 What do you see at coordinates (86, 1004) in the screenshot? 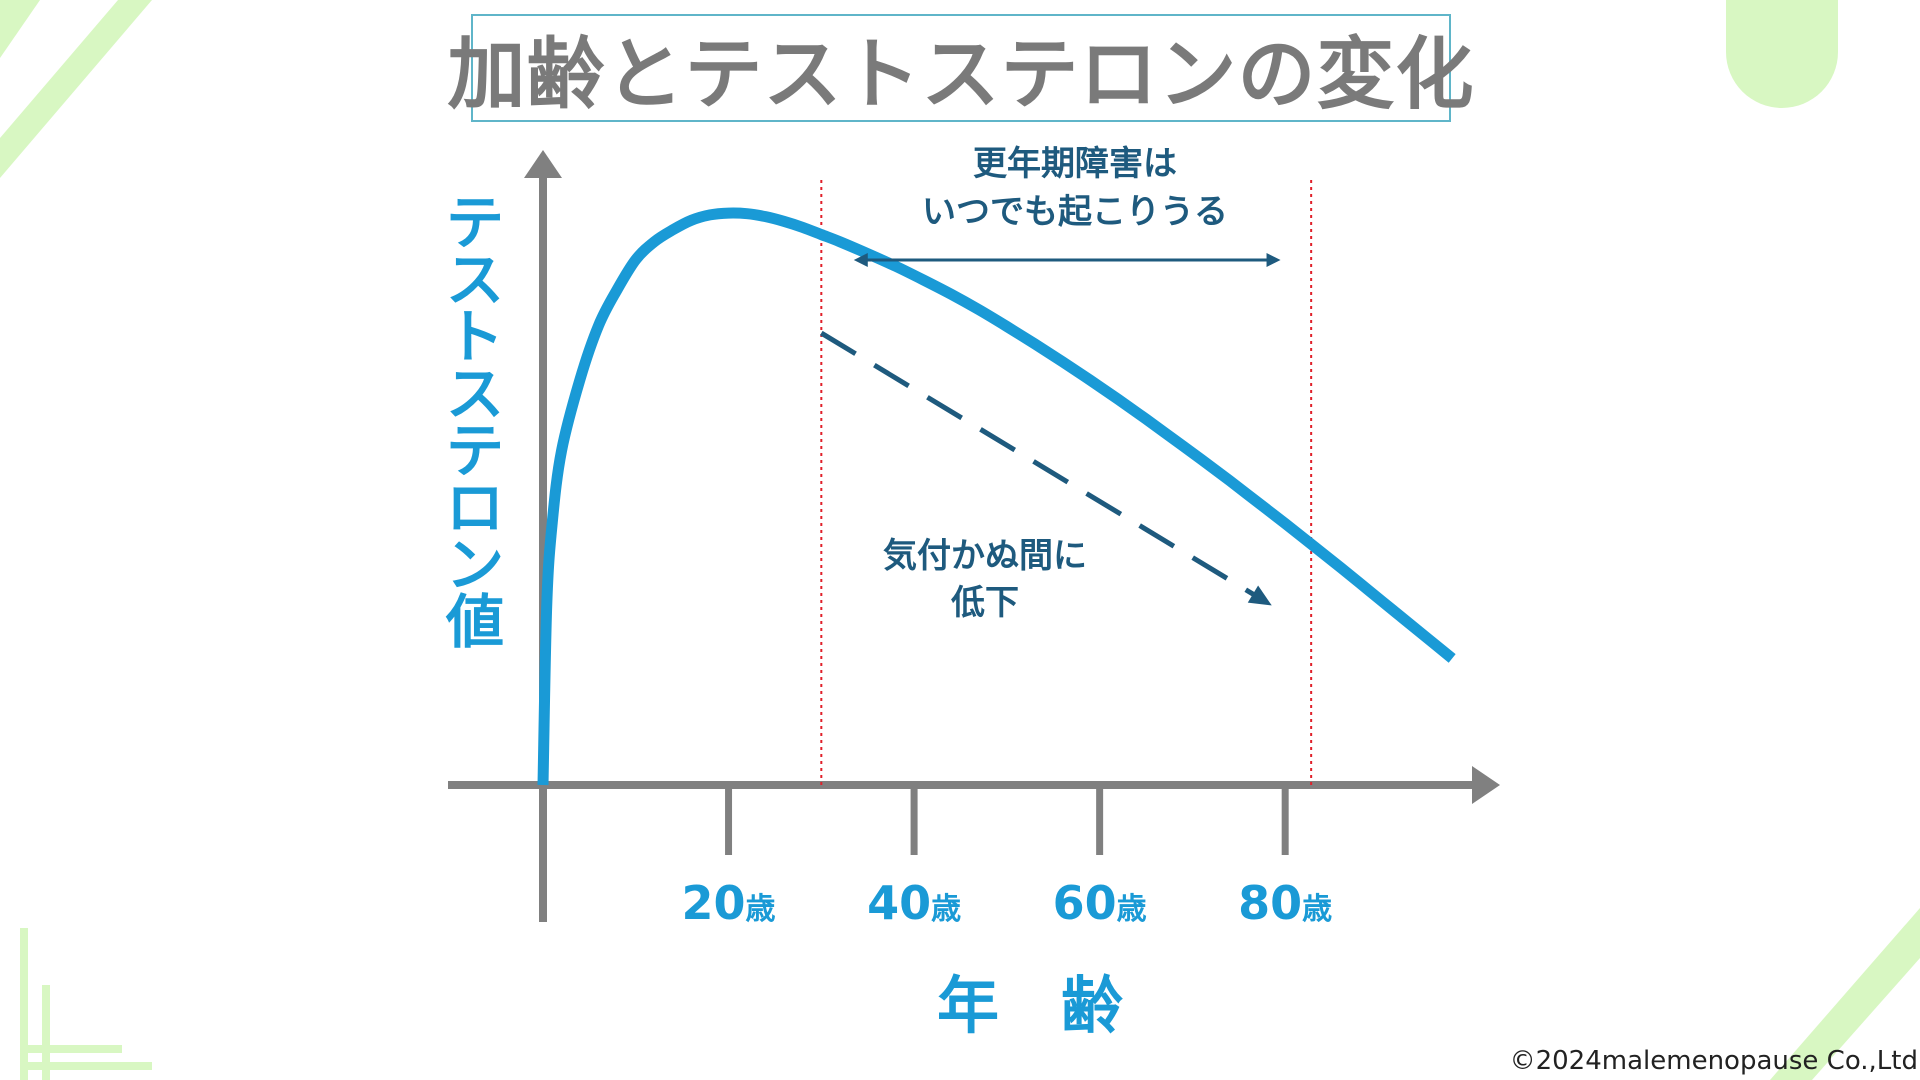
I see `decor-lines-bottom-left` at bounding box center [86, 1004].